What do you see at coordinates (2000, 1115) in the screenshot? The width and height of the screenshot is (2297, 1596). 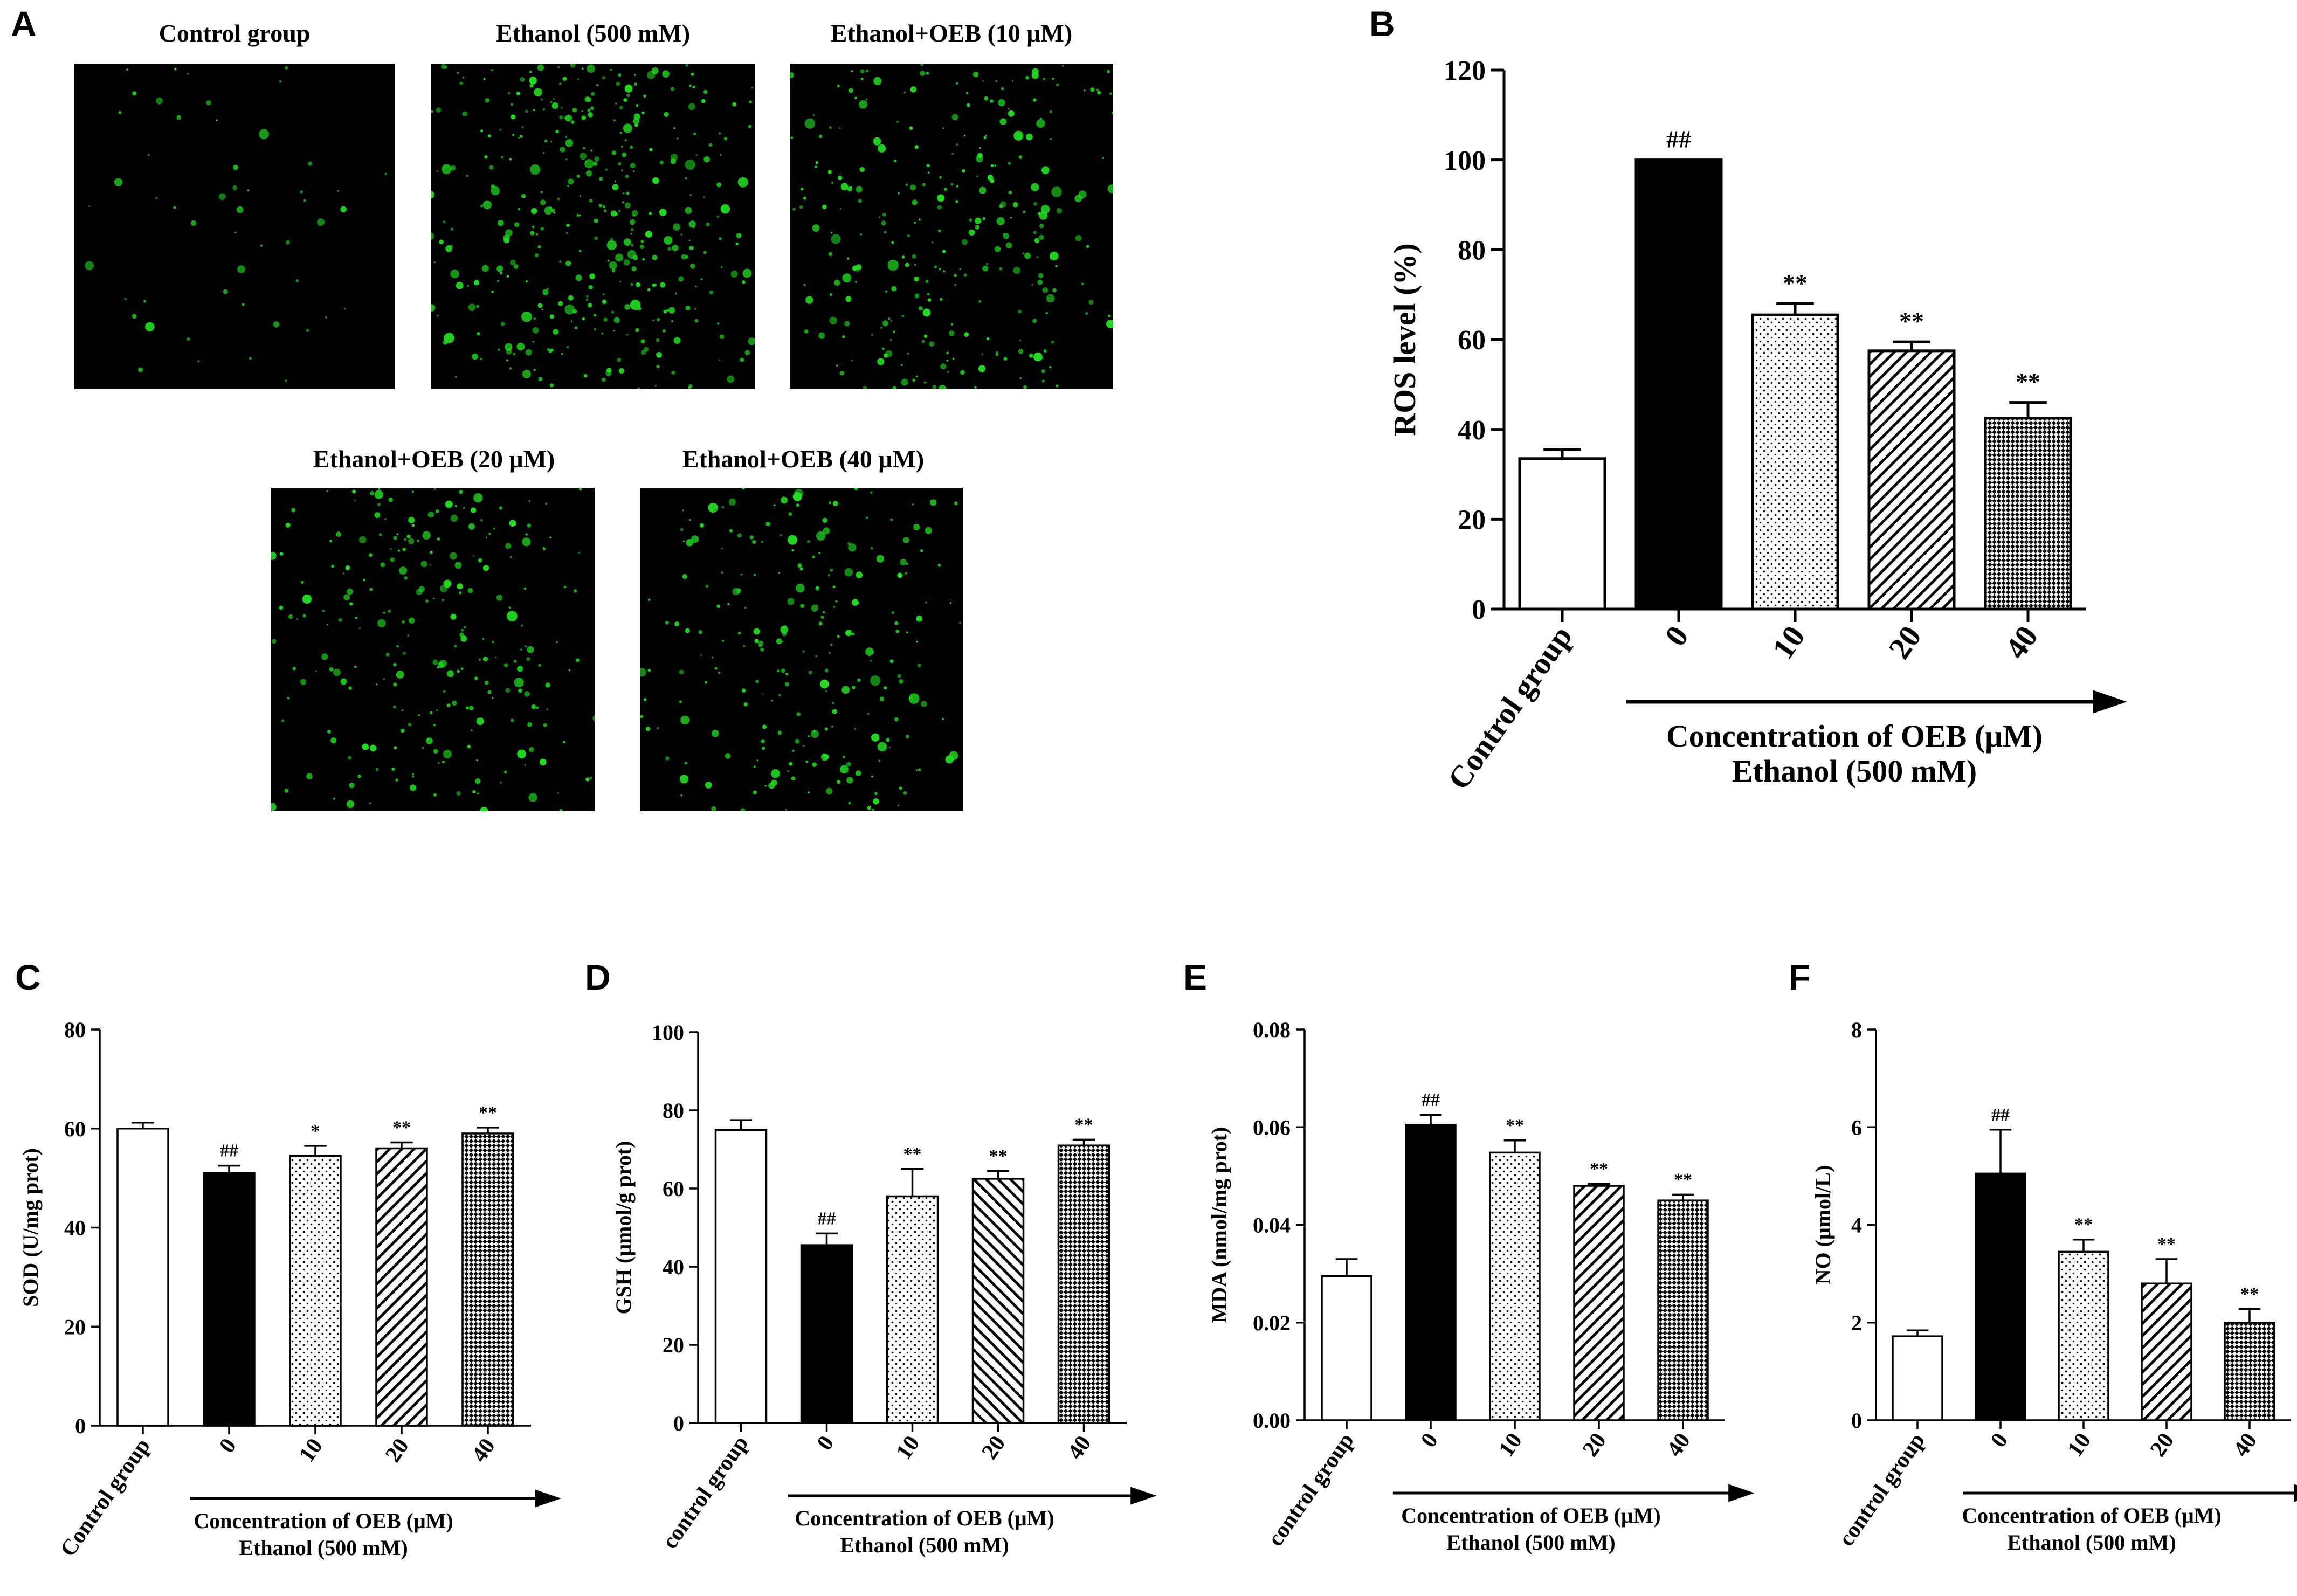 I see `significance-label: ##` at bounding box center [2000, 1115].